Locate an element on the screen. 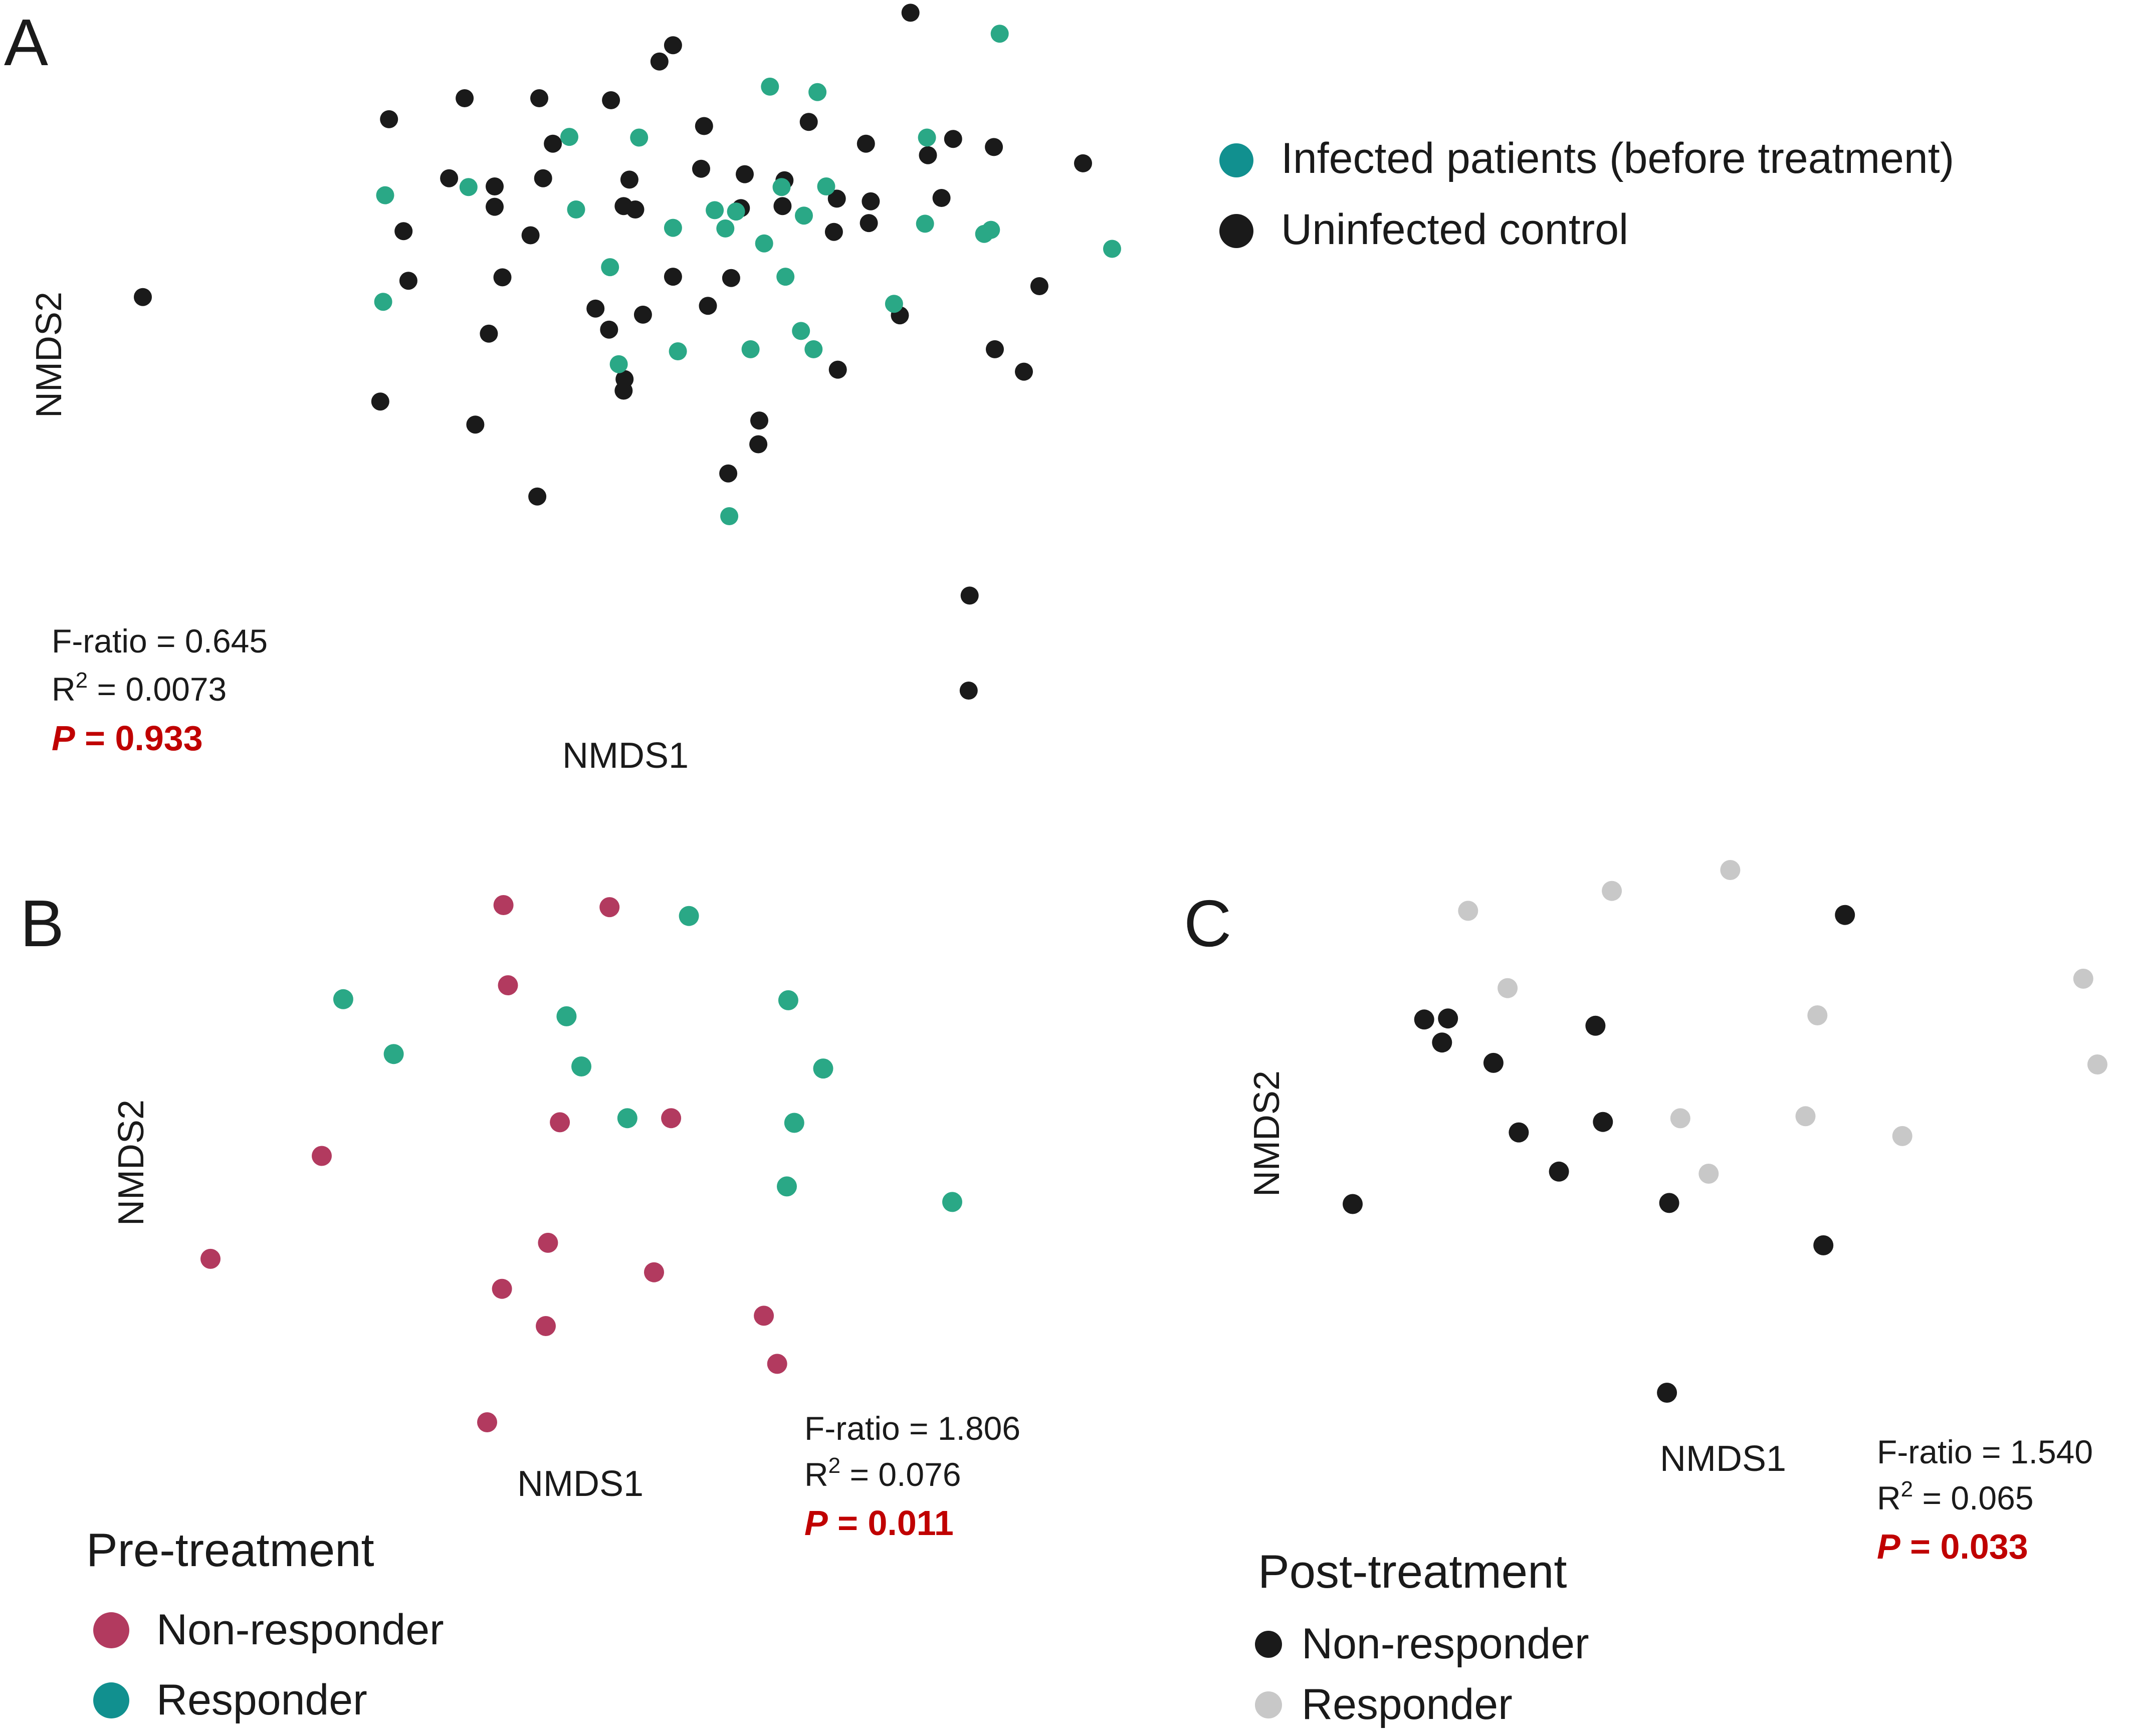 This screenshot has height=1736, width=2131. p-value-b: P = 0.011 is located at coordinates (879, 1523).